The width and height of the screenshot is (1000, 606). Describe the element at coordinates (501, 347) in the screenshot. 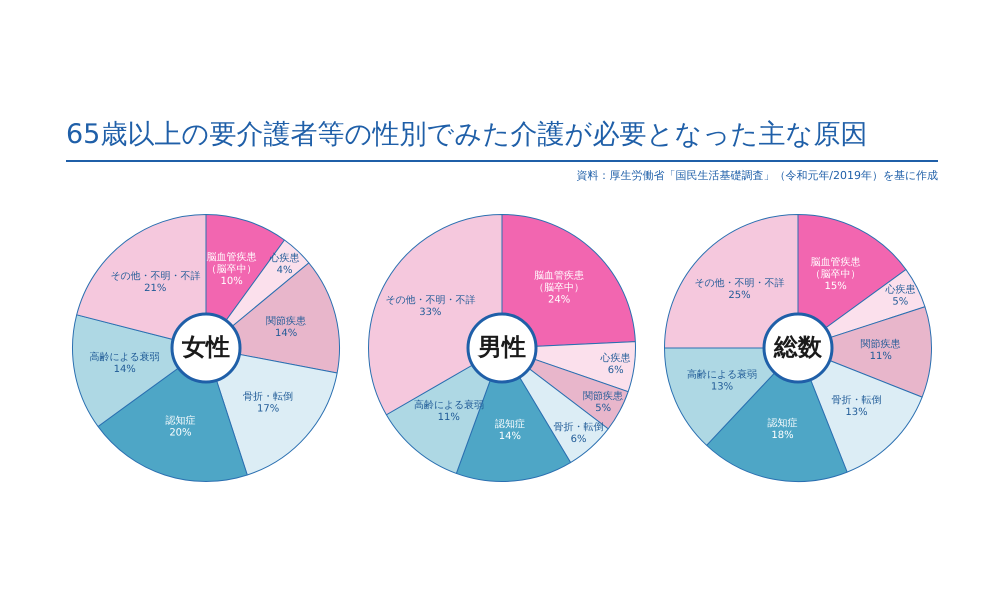

I see `text: 男性` at that location.